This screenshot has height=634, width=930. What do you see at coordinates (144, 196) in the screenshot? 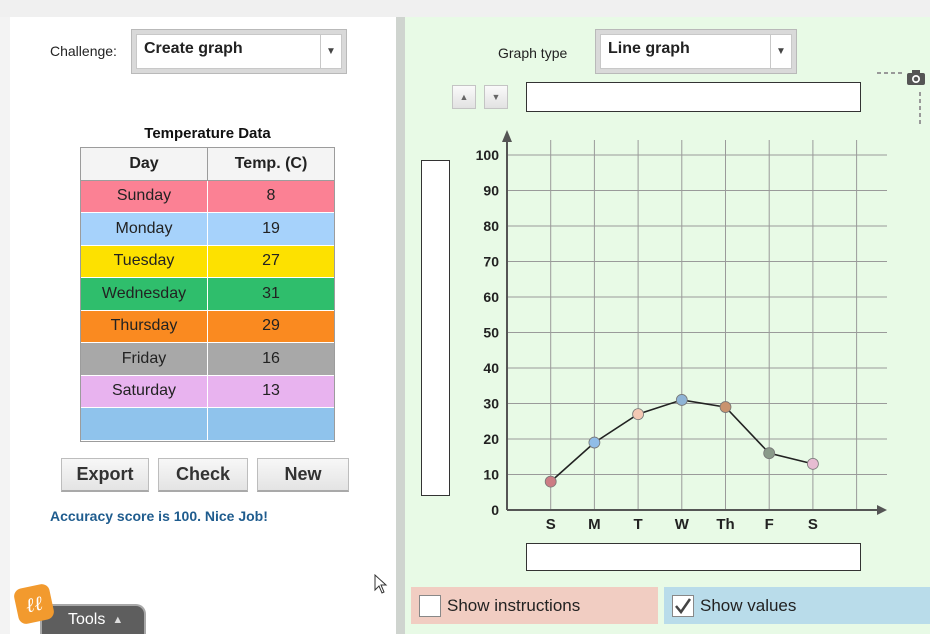
I see `day-cell: Sunday` at bounding box center [144, 196].